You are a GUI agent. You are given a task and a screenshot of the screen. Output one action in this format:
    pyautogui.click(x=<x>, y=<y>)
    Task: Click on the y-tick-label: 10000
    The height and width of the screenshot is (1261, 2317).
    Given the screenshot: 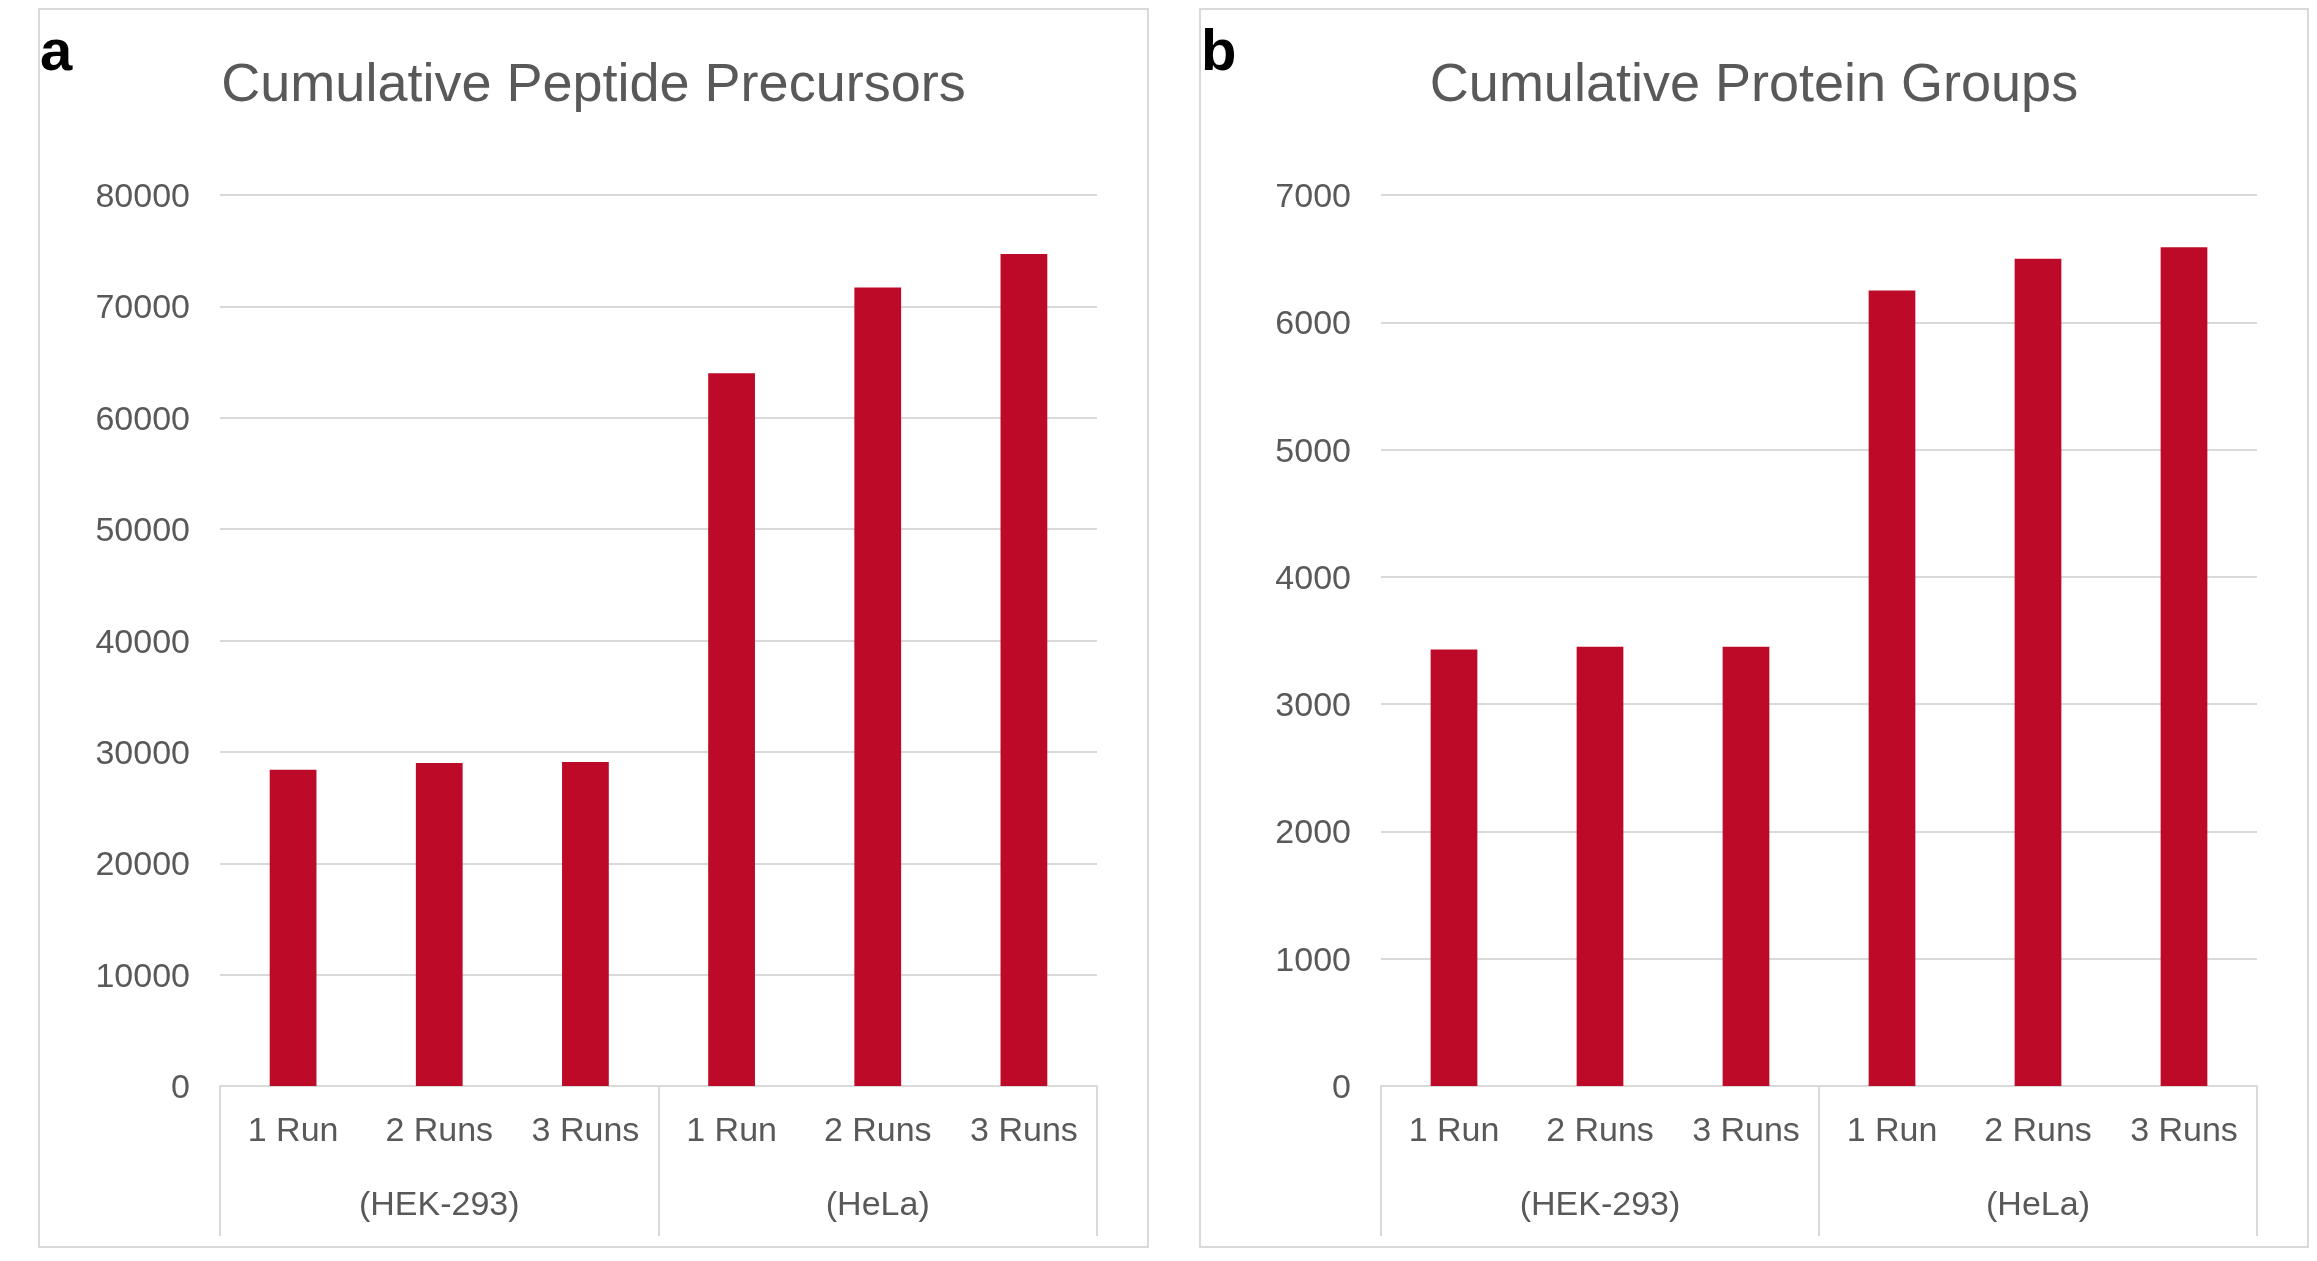 What is the action you would take?
    pyautogui.click(x=142, y=974)
    